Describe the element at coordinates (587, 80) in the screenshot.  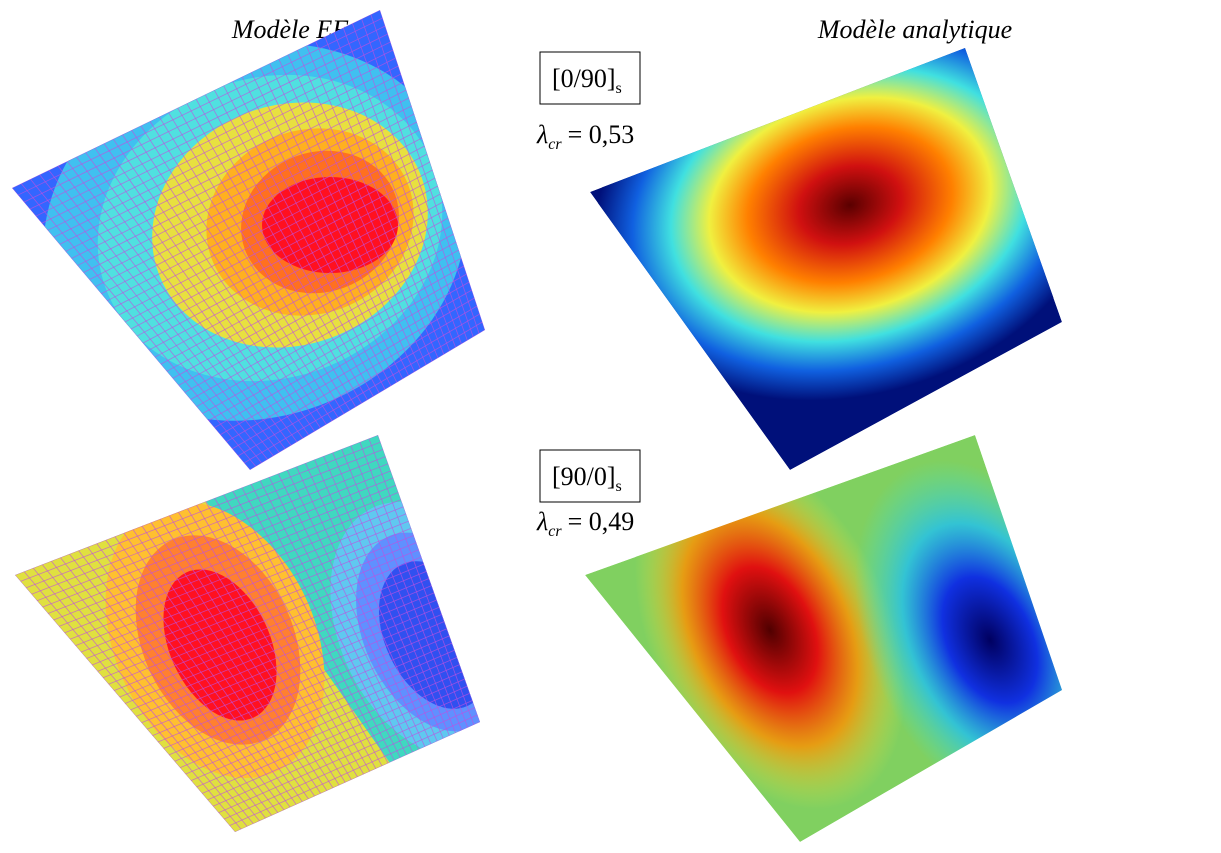
I see `layup-label: [0/90]s` at that location.